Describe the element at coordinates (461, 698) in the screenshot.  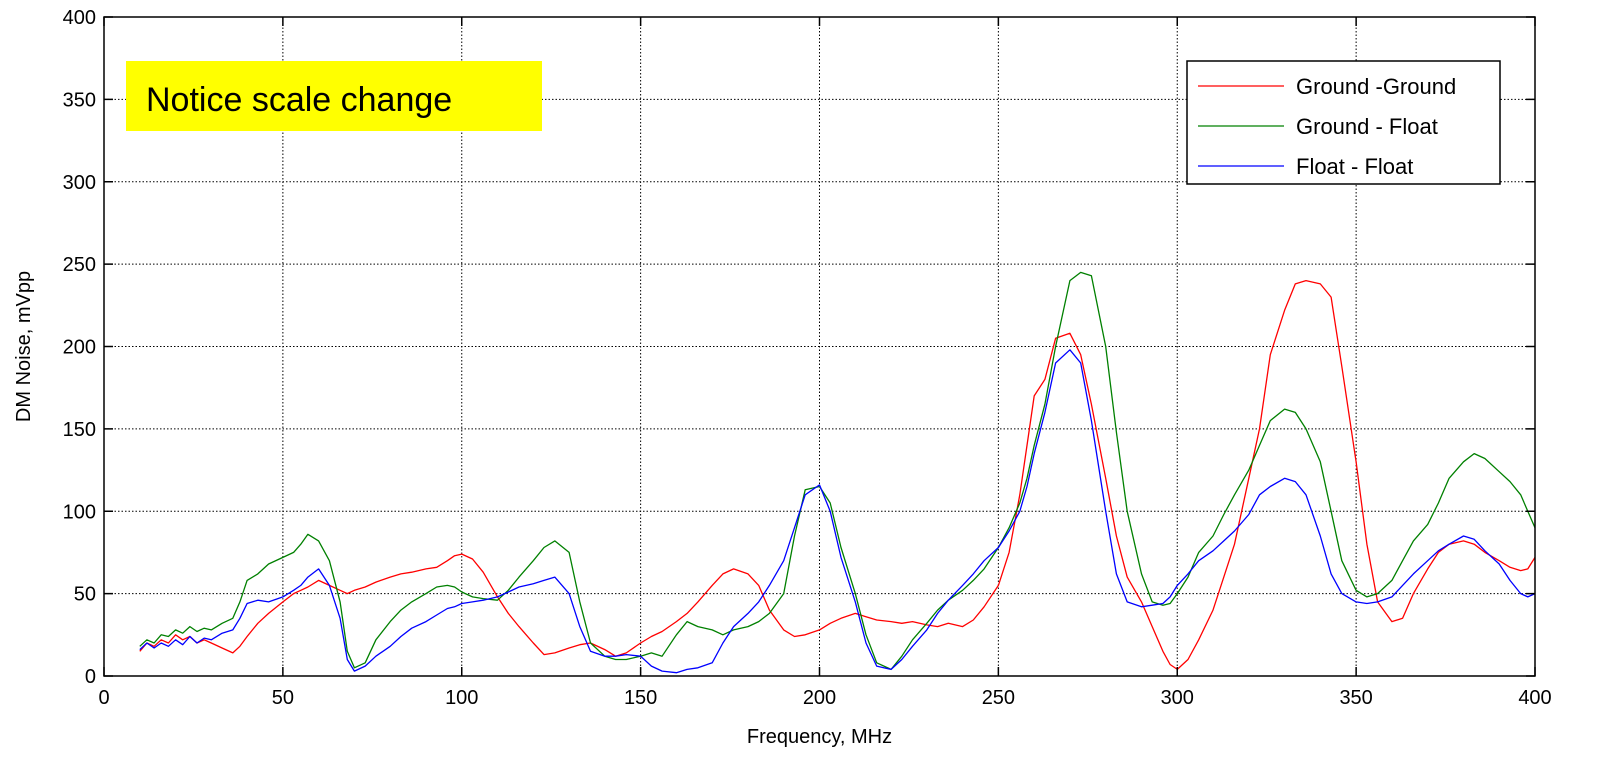
I see `x-tick-label: 100` at that location.